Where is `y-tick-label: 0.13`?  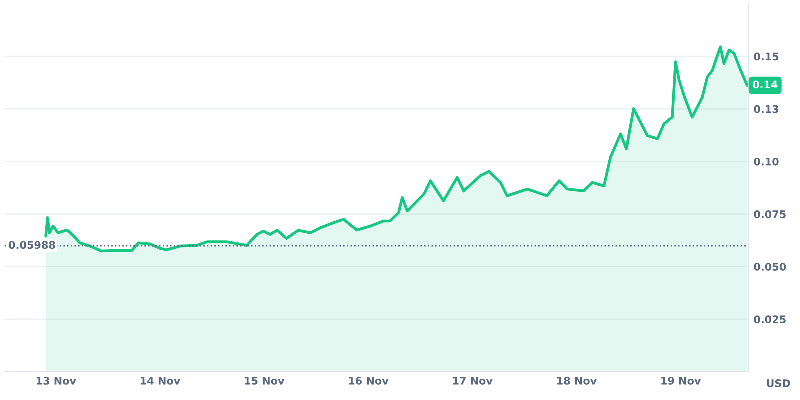
y-tick-label: 0.13 is located at coordinates (766, 109).